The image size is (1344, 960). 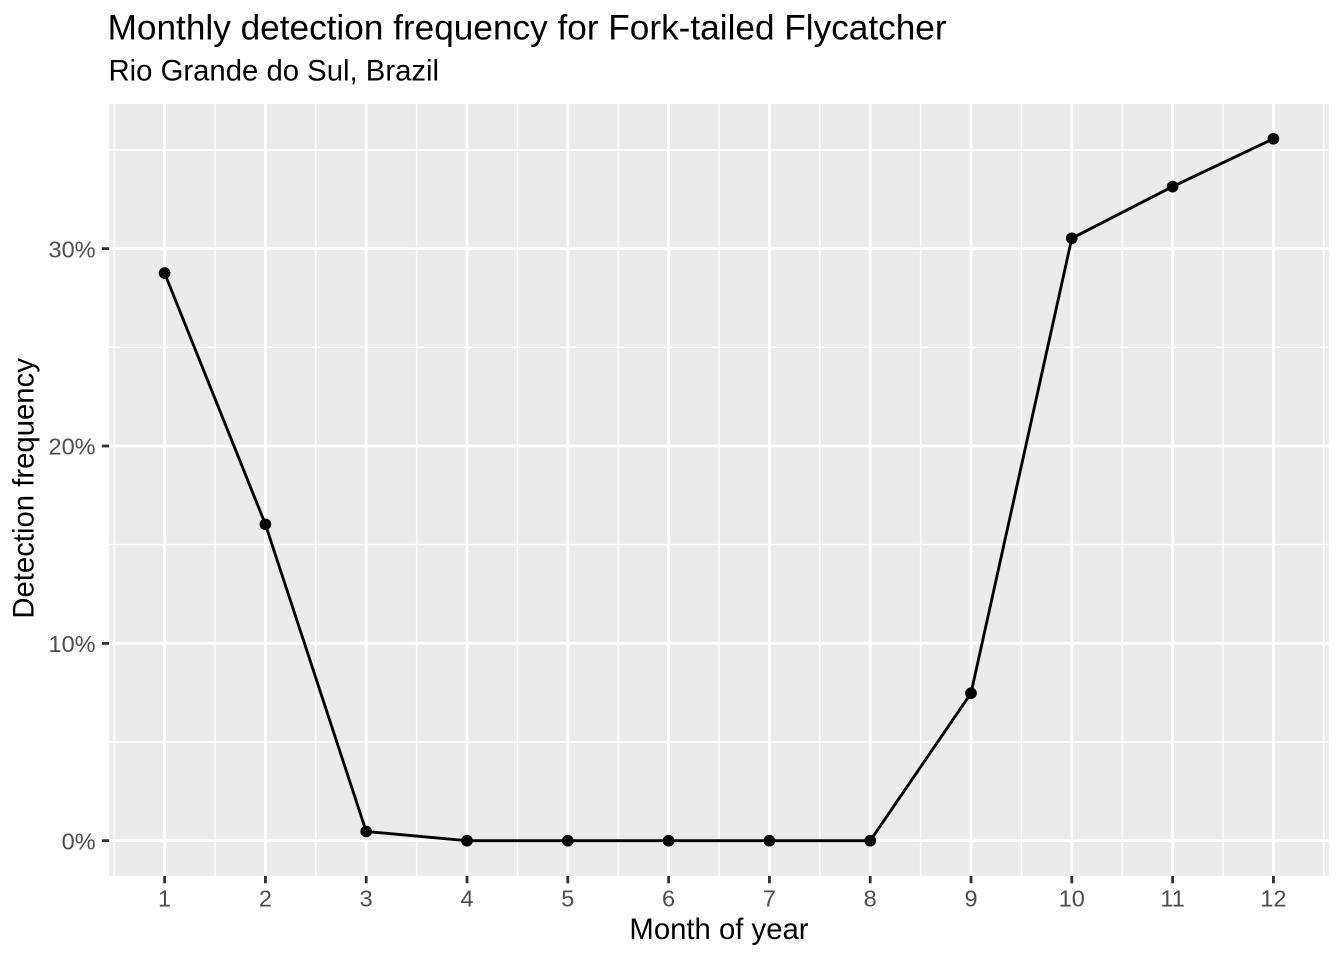 I want to click on svg-text: 5, so click(x=567, y=899).